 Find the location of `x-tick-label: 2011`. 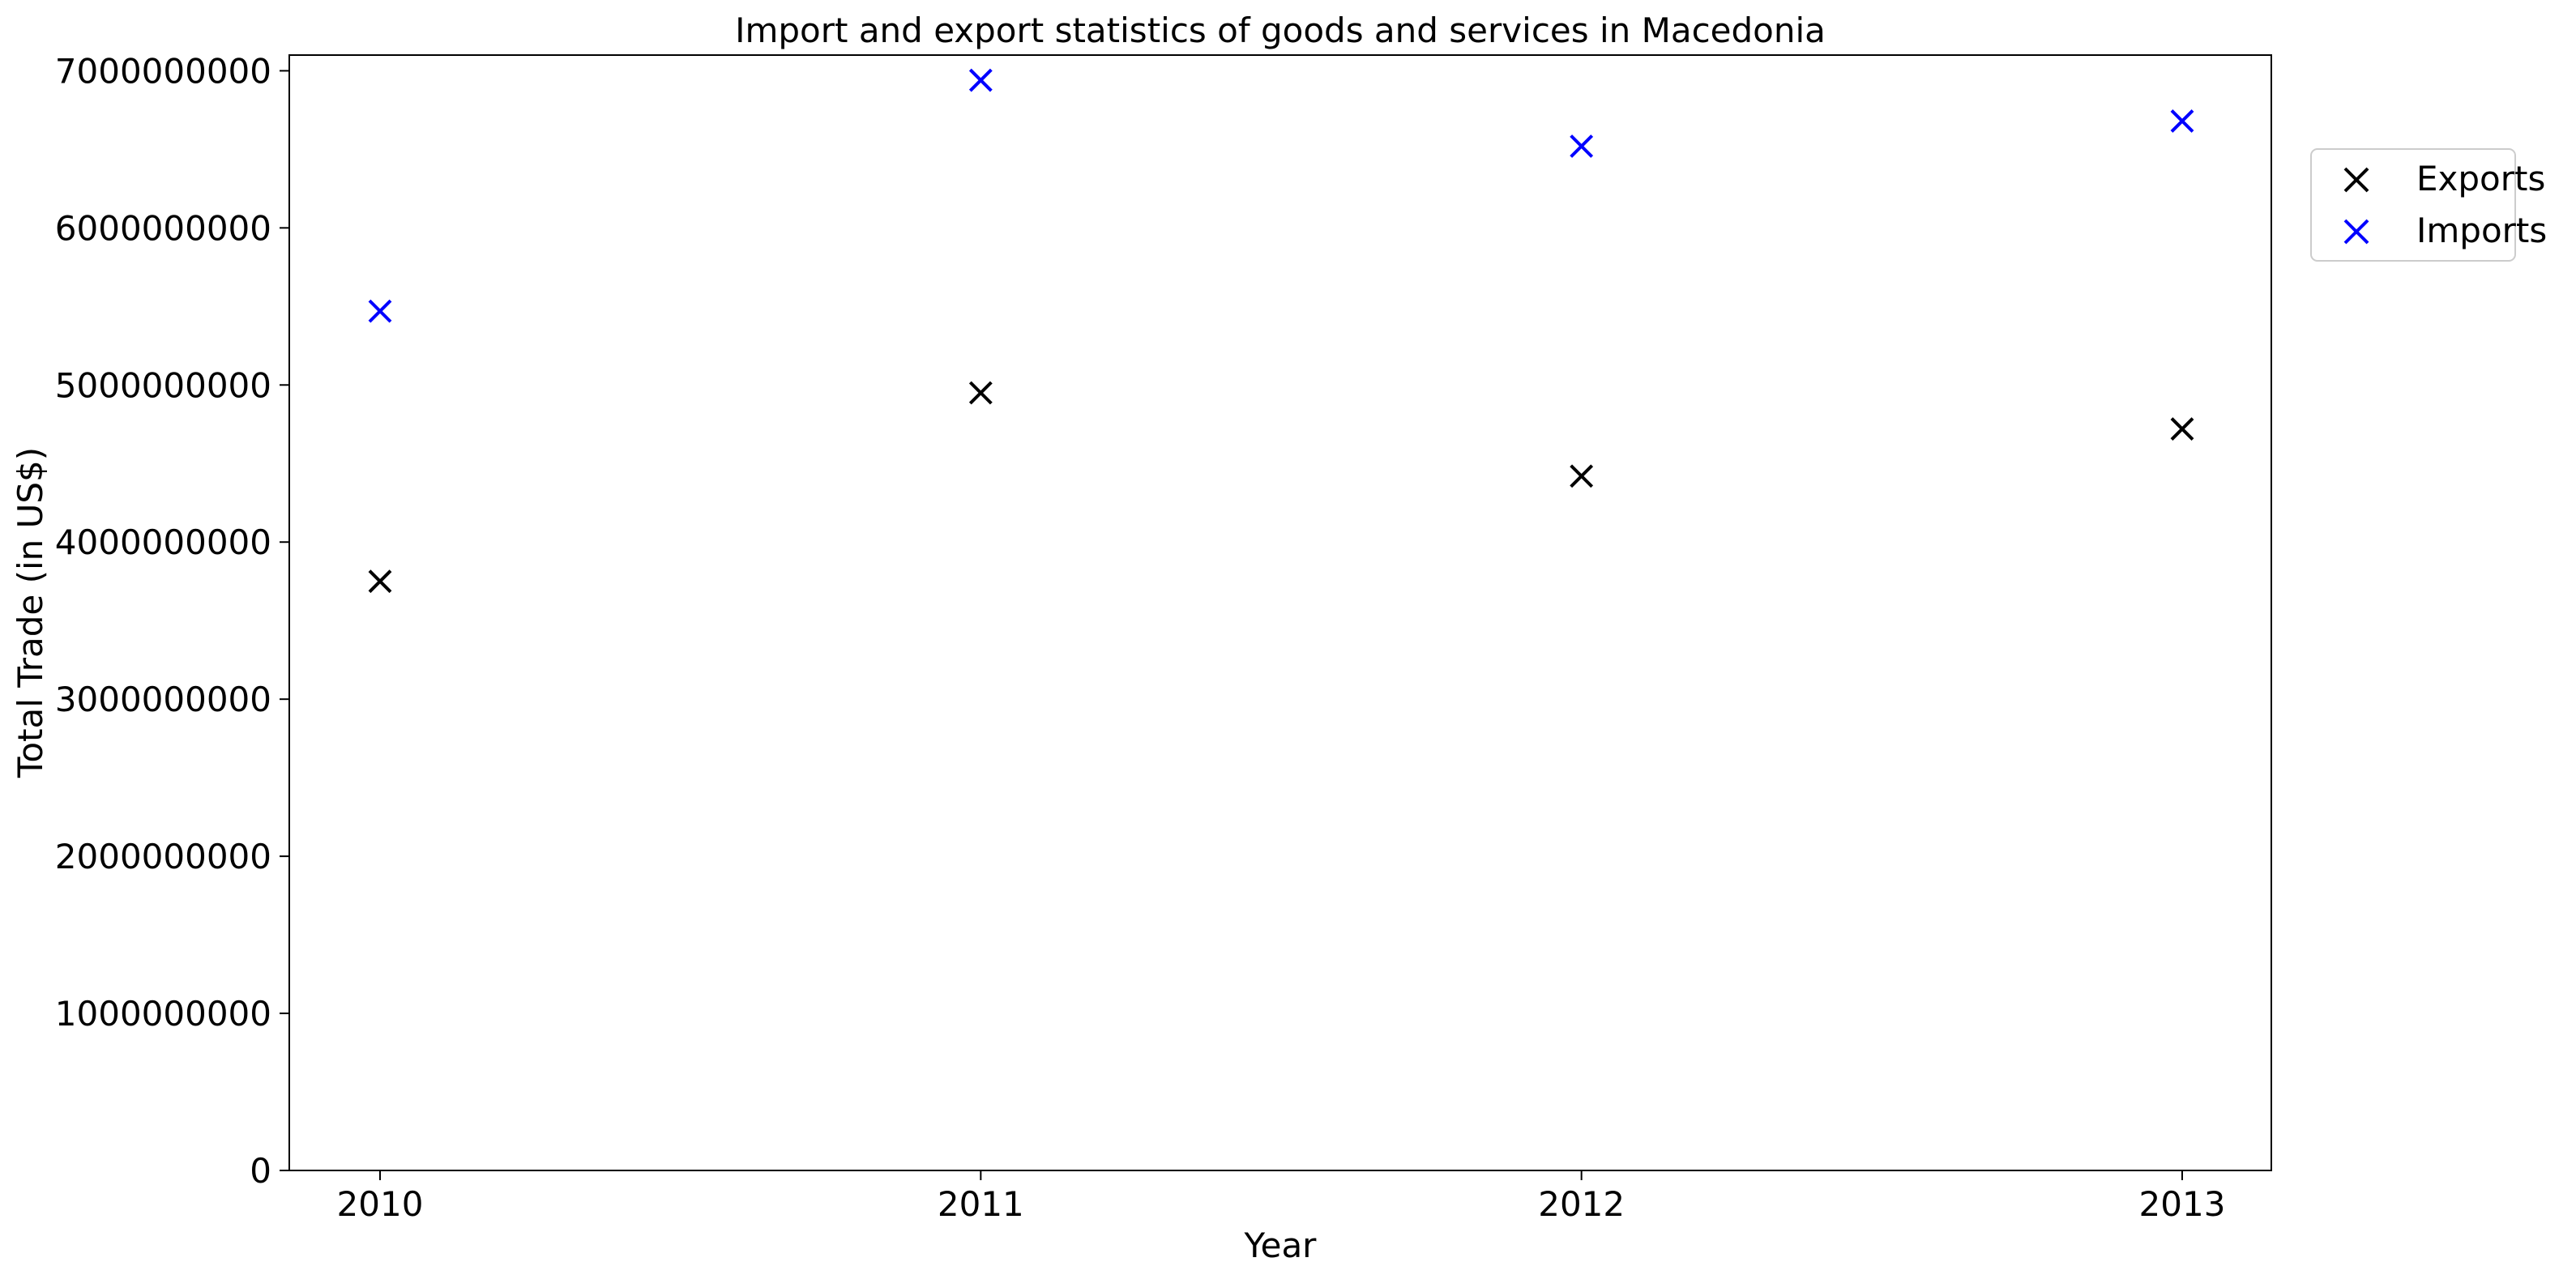

x-tick-label: 2011 is located at coordinates (981, 1204).